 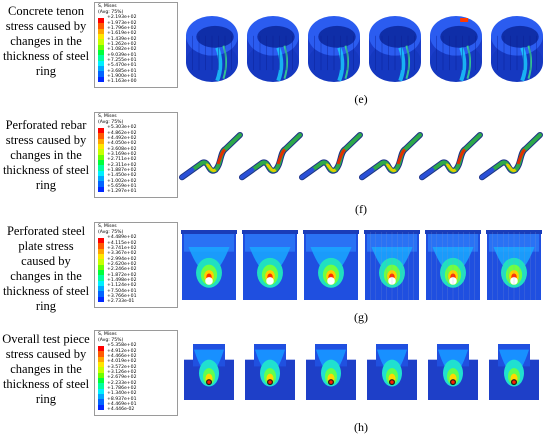 What do you see at coordinates (122, 286) in the screenshot?
I see `legend-value: +1.124e+02` at bounding box center [122, 286].